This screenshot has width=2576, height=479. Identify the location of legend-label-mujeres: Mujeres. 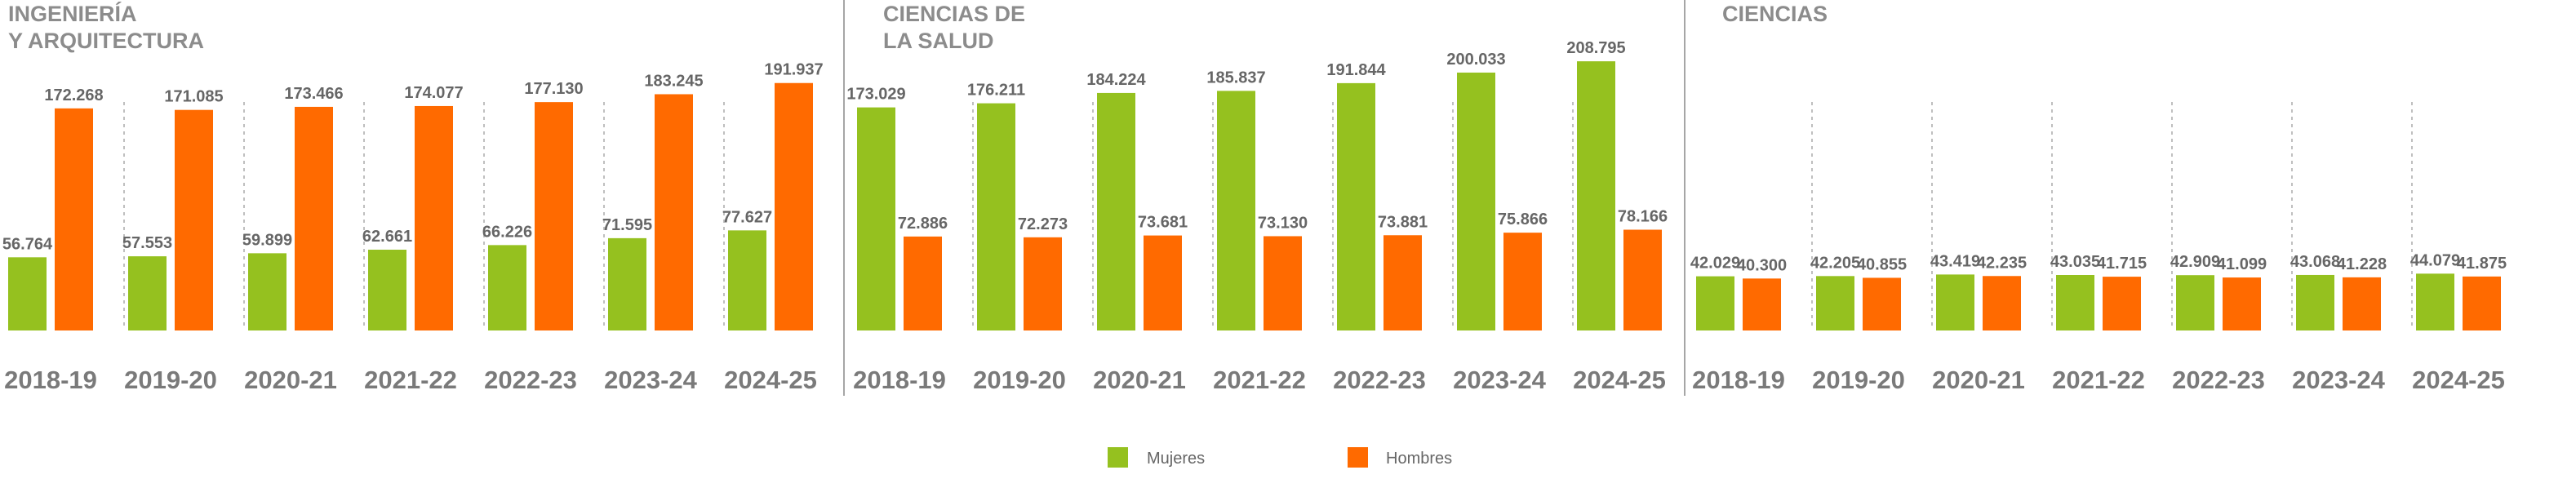
(1176, 459).